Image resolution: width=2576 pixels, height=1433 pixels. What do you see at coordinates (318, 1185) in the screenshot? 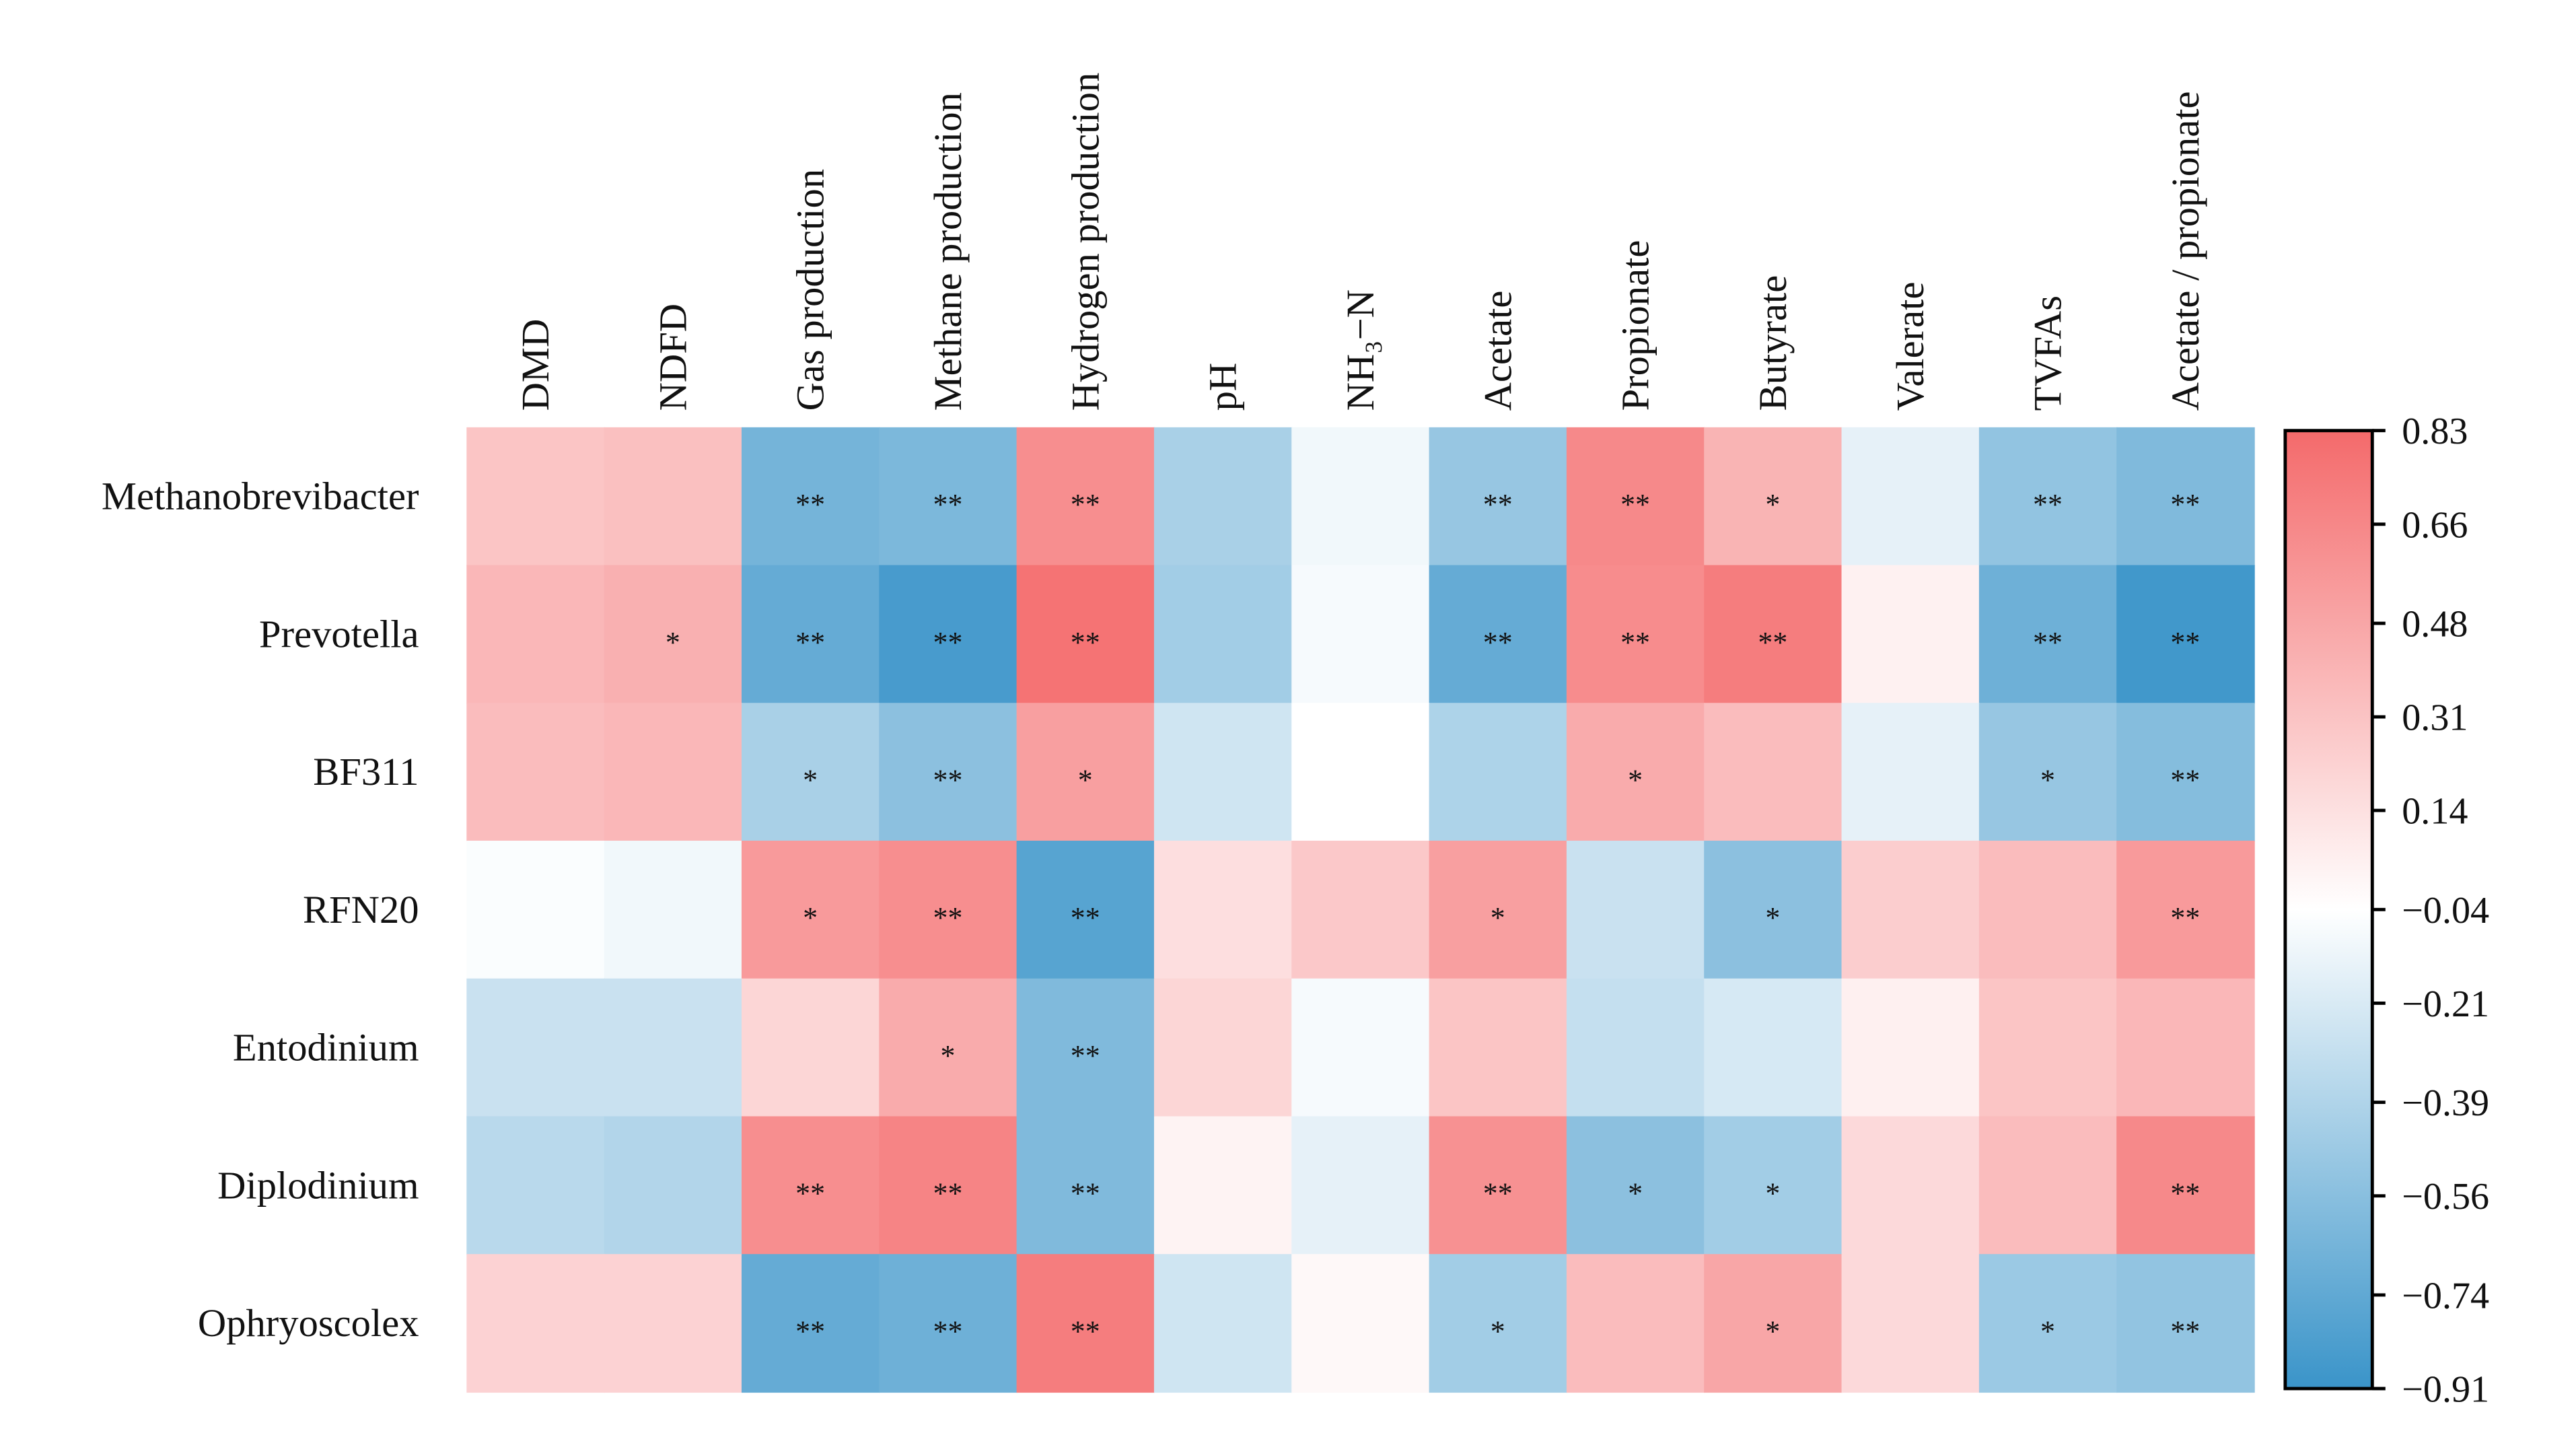
I see `row-label: Diplodinium` at bounding box center [318, 1185].